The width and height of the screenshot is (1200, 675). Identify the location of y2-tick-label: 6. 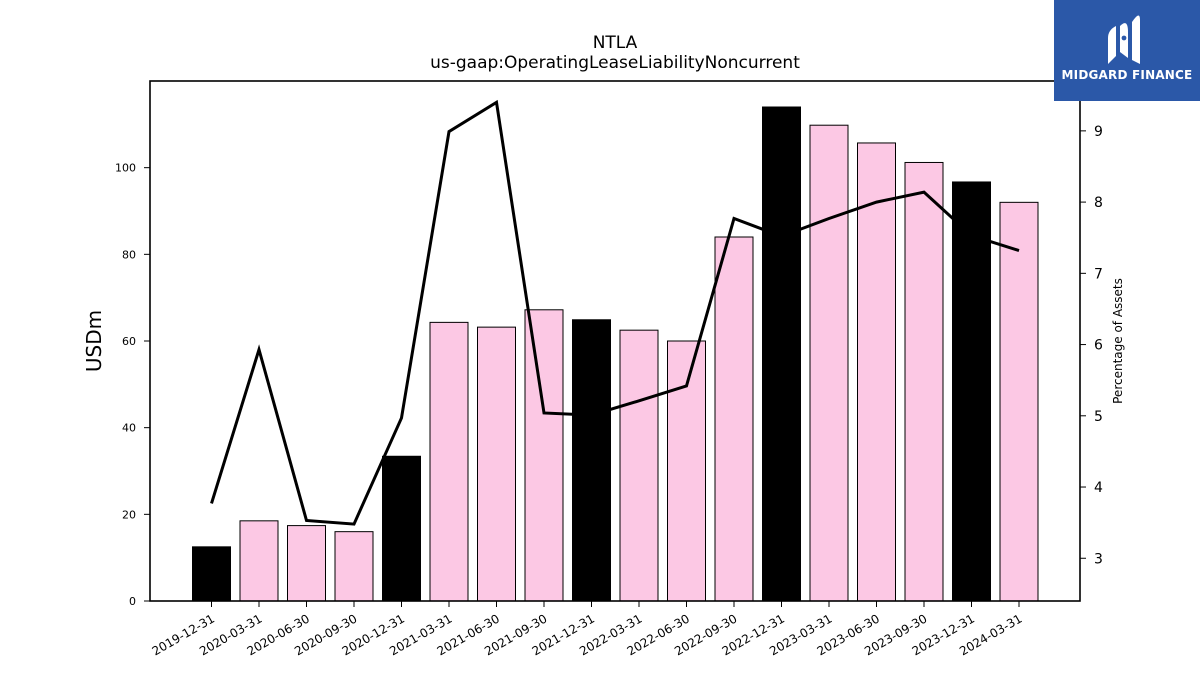
(1098, 346).